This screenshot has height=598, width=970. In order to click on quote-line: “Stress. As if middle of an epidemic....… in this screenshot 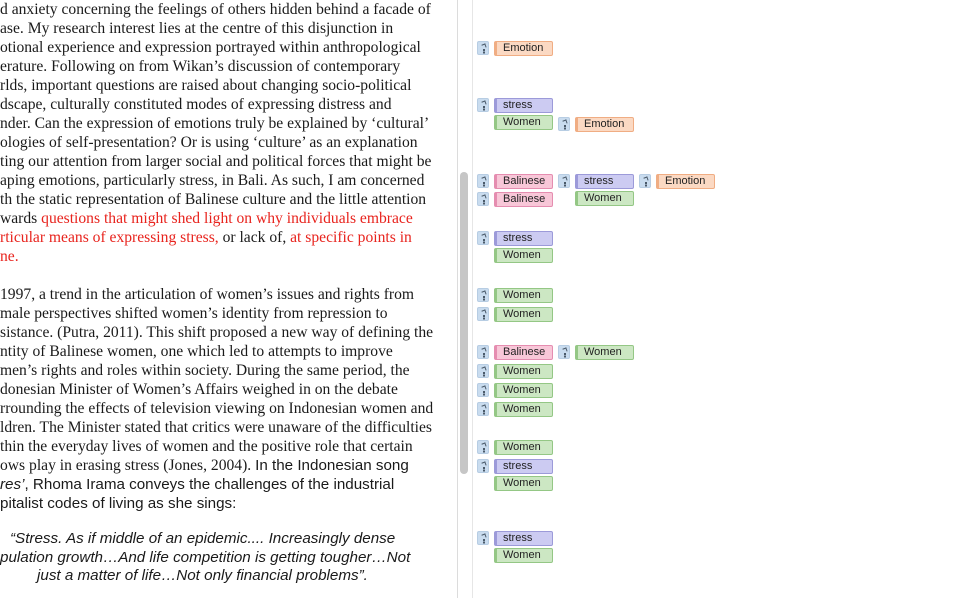, I will do `click(203, 538)`.